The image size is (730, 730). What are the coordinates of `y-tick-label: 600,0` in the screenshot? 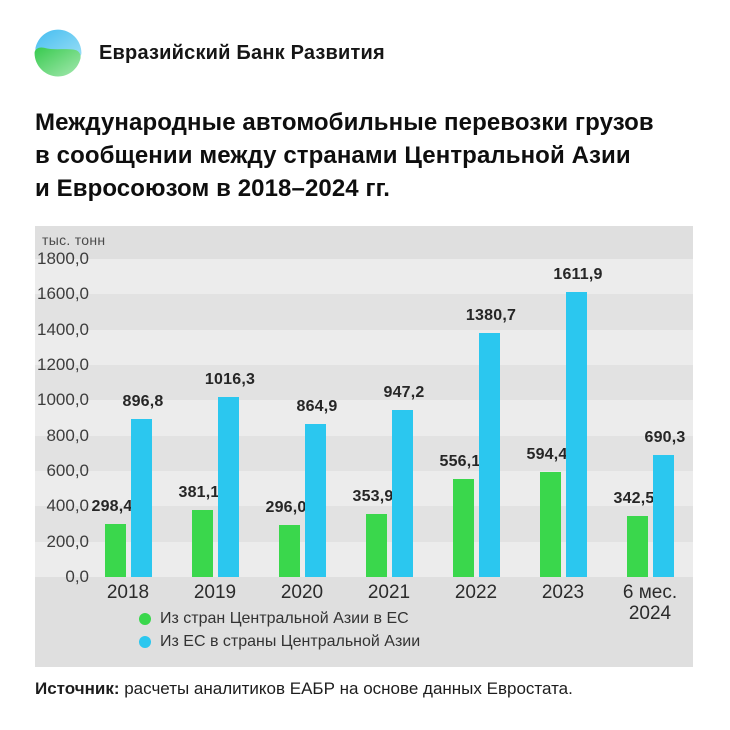 It's located at (67, 470).